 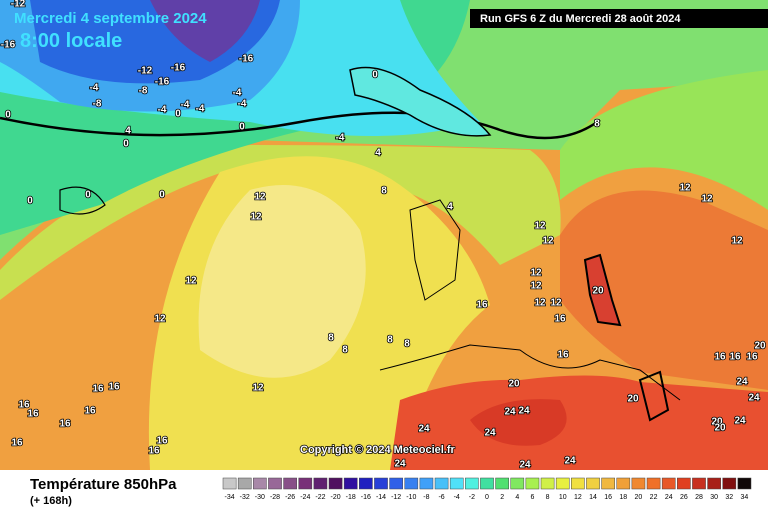 I want to click on legend-label: -4, so click(x=457, y=497).